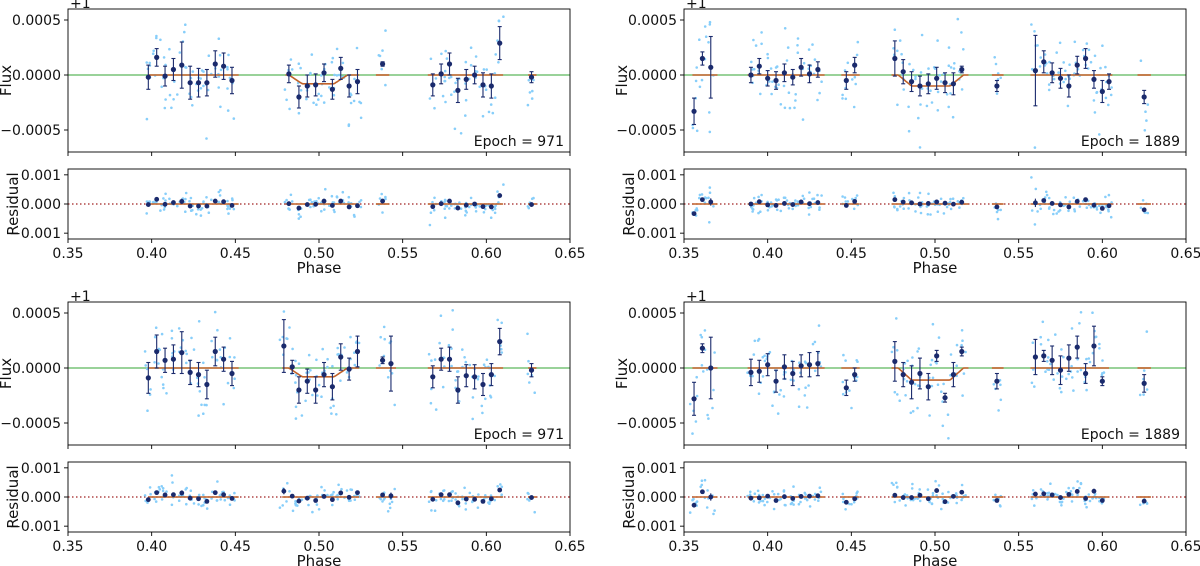  Describe the element at coordinates (151, 254) in the screenshot. I see `x-tick-label: 0.40` at that location.